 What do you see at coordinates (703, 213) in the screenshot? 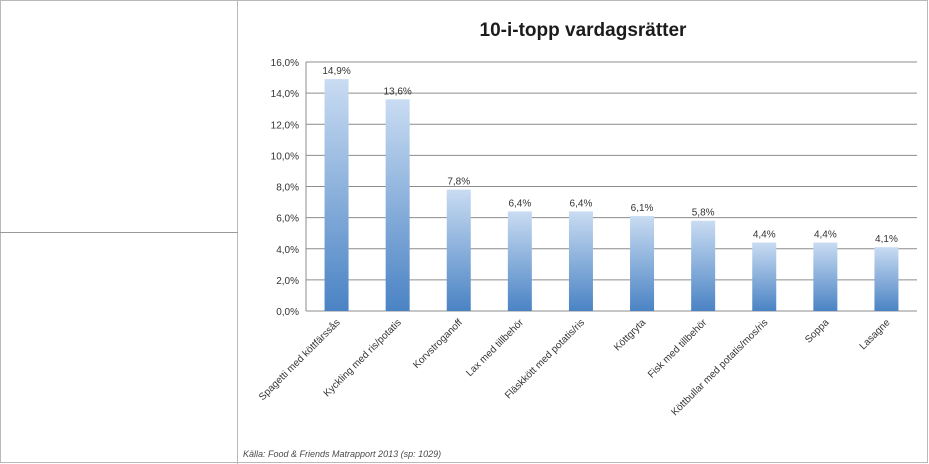
I see `data-label: 5,8%` at bounding box center [703, 213].